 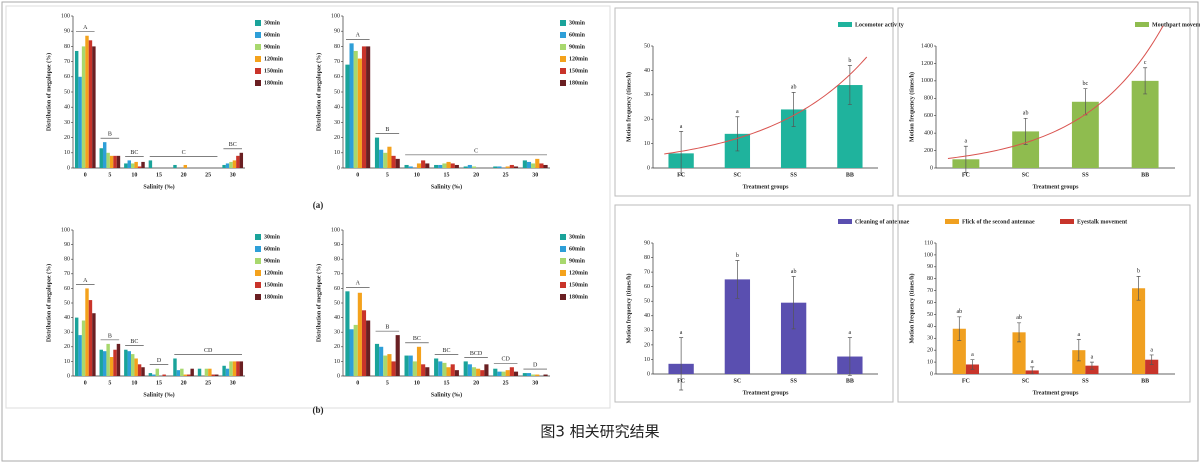 What do you see at coordinates (337, 245) in the screenshot?
I see `y-tick-label: 90` at bounding box center [337, 245].